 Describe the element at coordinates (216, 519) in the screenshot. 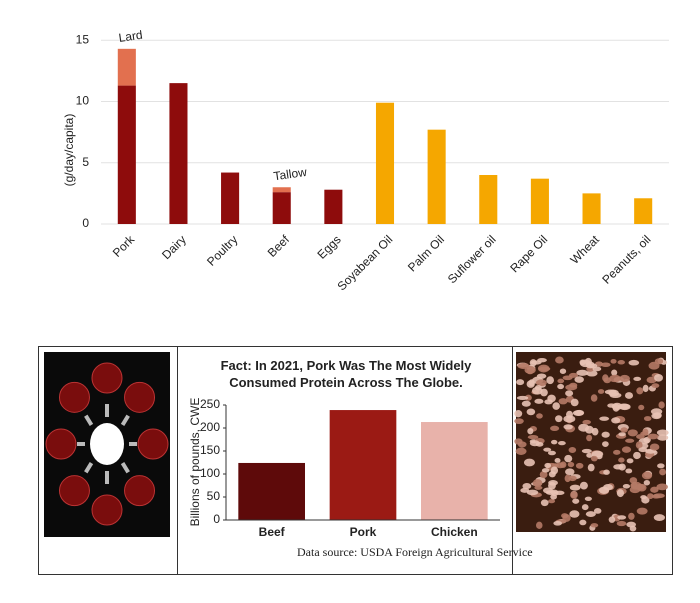

I see `y-tick-label: 0` at that location.